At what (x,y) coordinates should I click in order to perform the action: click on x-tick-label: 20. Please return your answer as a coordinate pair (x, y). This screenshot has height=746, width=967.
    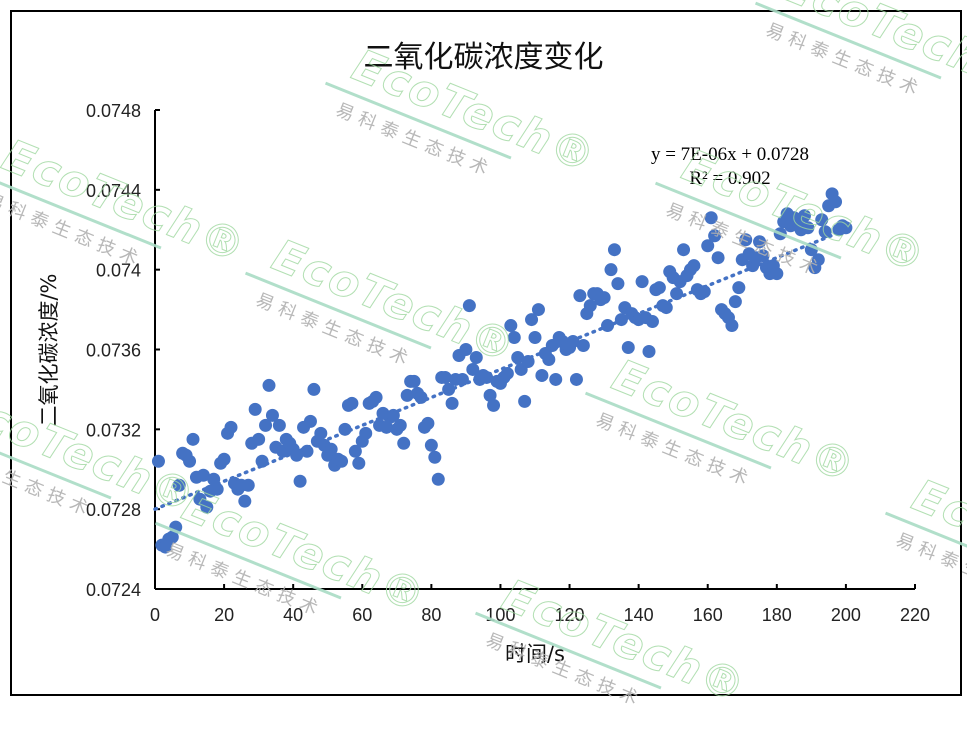
    Looking at the image, I should click on (224, 615).